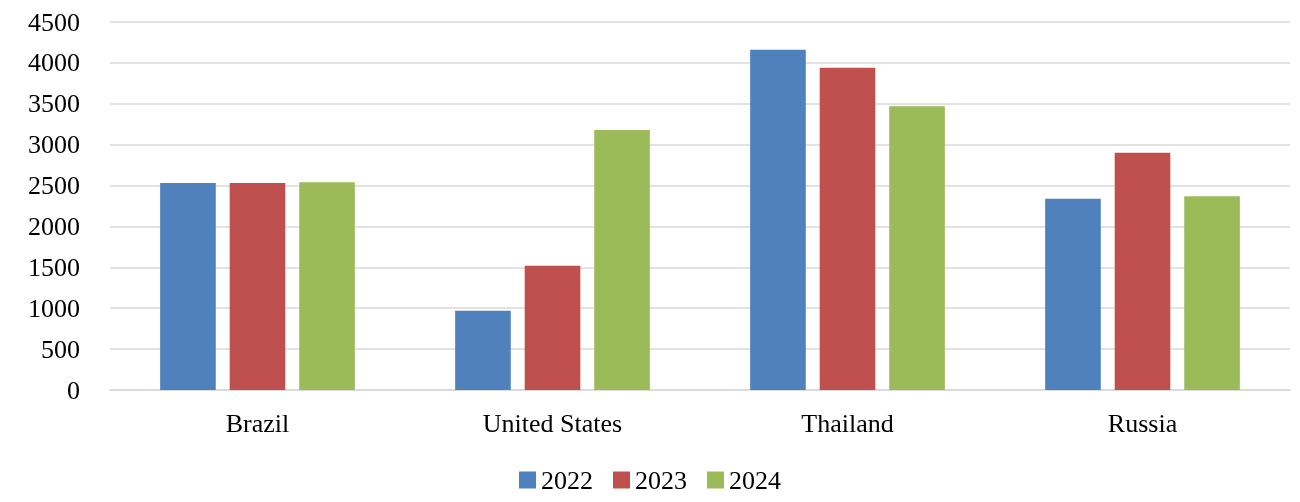  What do you see at coordinates (54, 226) in the screenshot?
I see `y-tick-label: 2000` at bounding box center [54, 226].